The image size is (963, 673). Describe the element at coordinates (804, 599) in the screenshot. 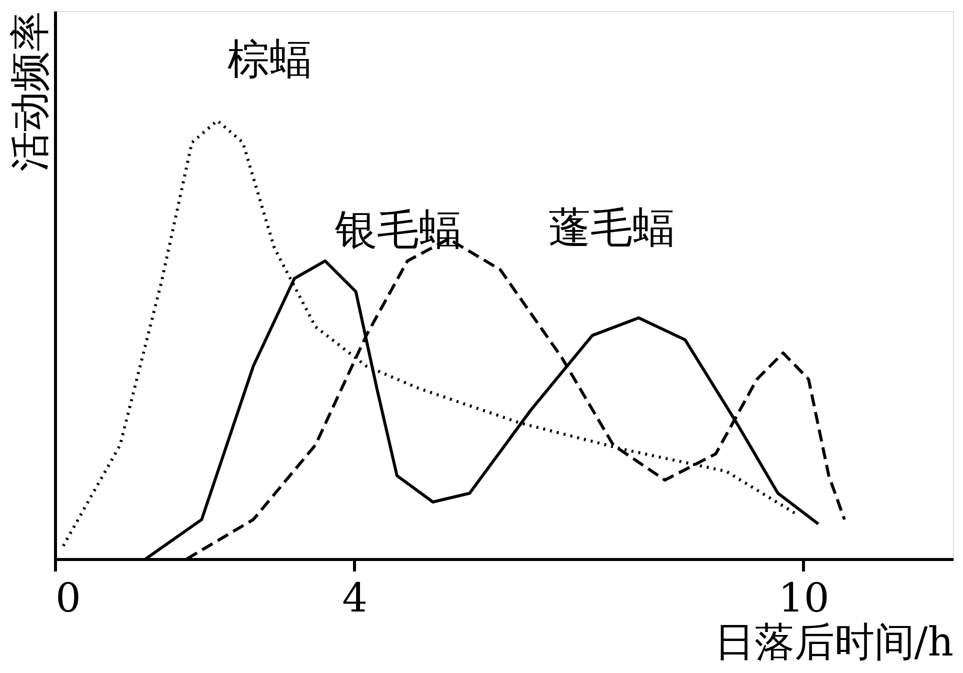

I see `x-tick-label: 10` at that location.